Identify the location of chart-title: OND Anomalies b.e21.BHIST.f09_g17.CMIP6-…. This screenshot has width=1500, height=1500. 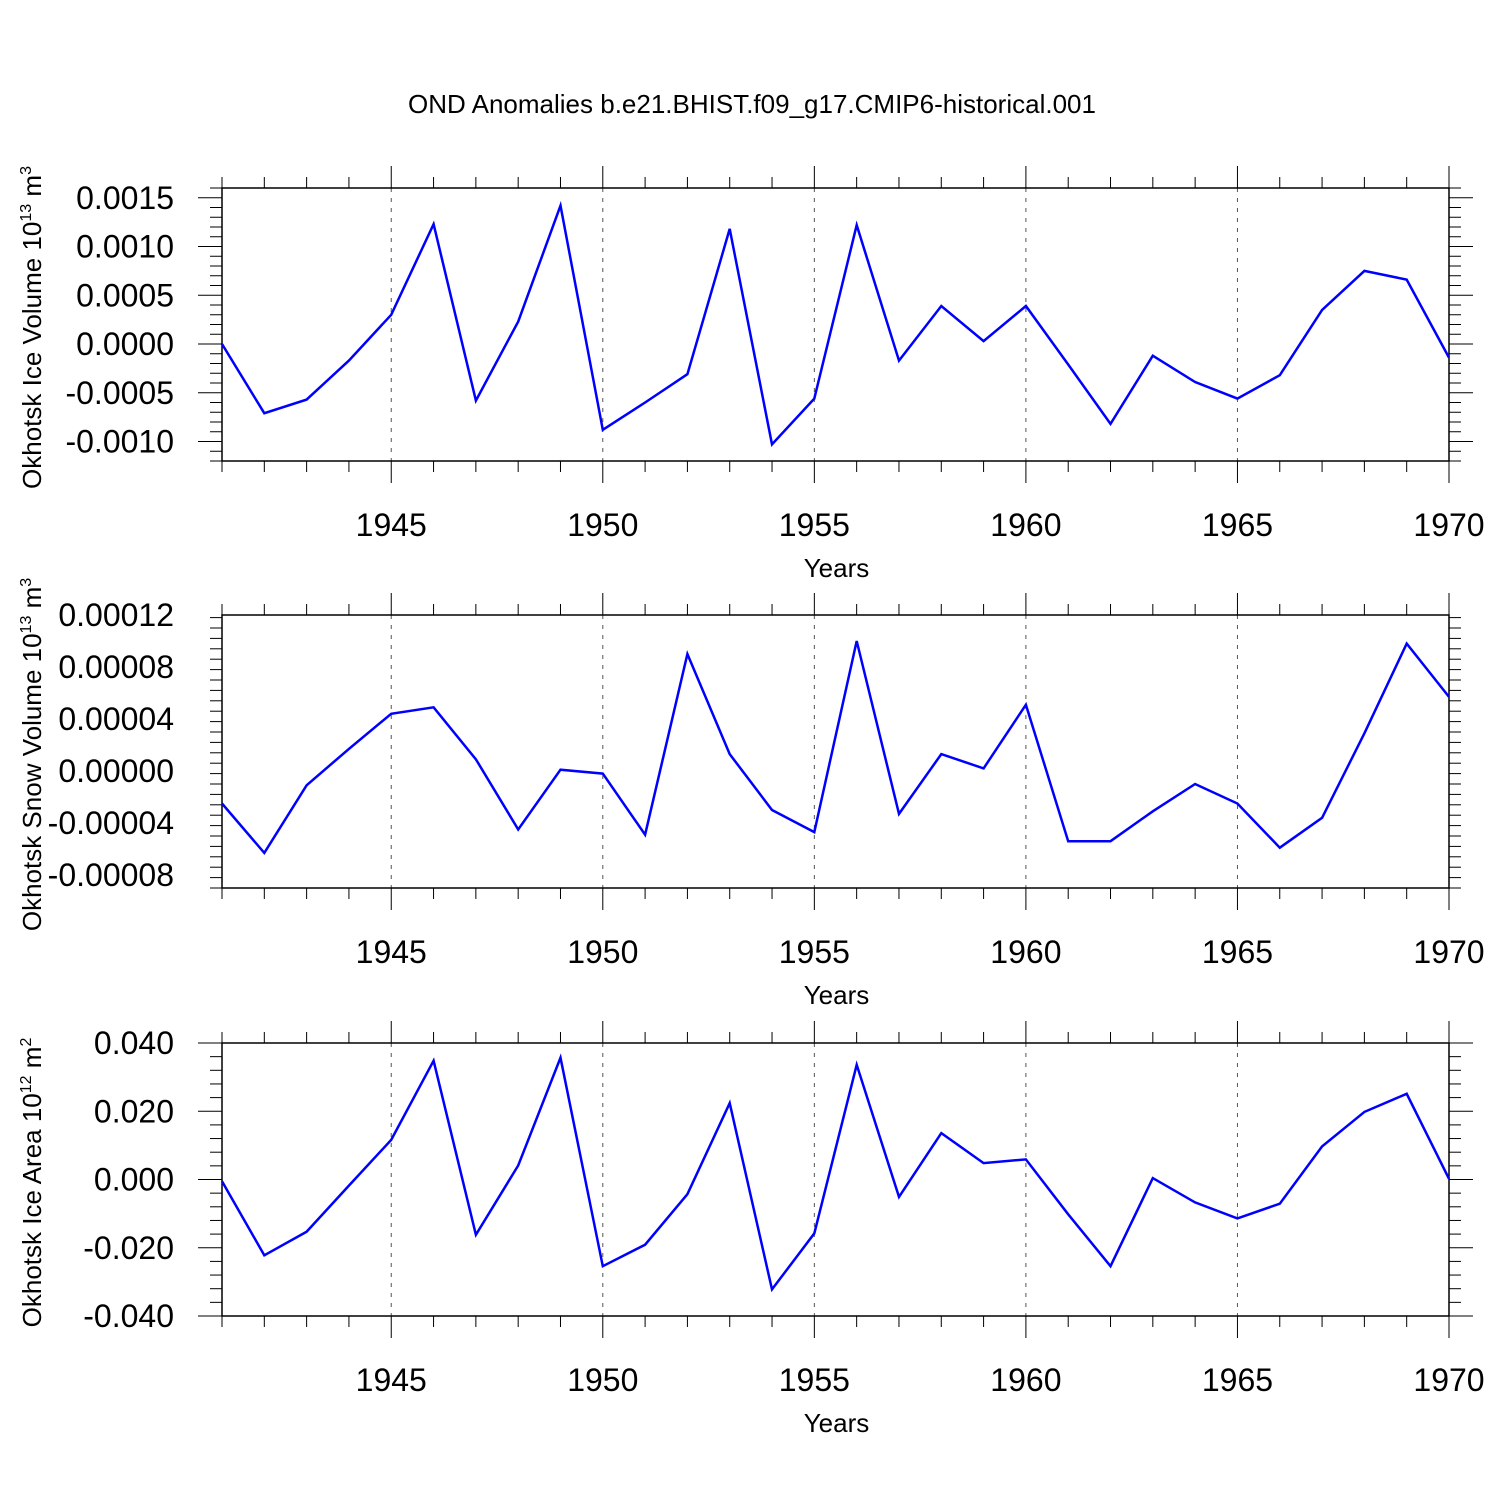
(752, 104).